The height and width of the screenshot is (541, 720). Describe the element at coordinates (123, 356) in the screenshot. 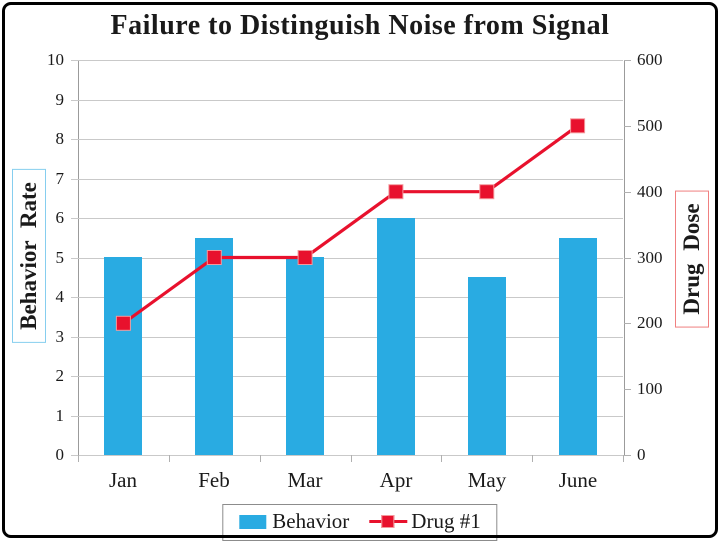

I see `bar-jan` at that location.